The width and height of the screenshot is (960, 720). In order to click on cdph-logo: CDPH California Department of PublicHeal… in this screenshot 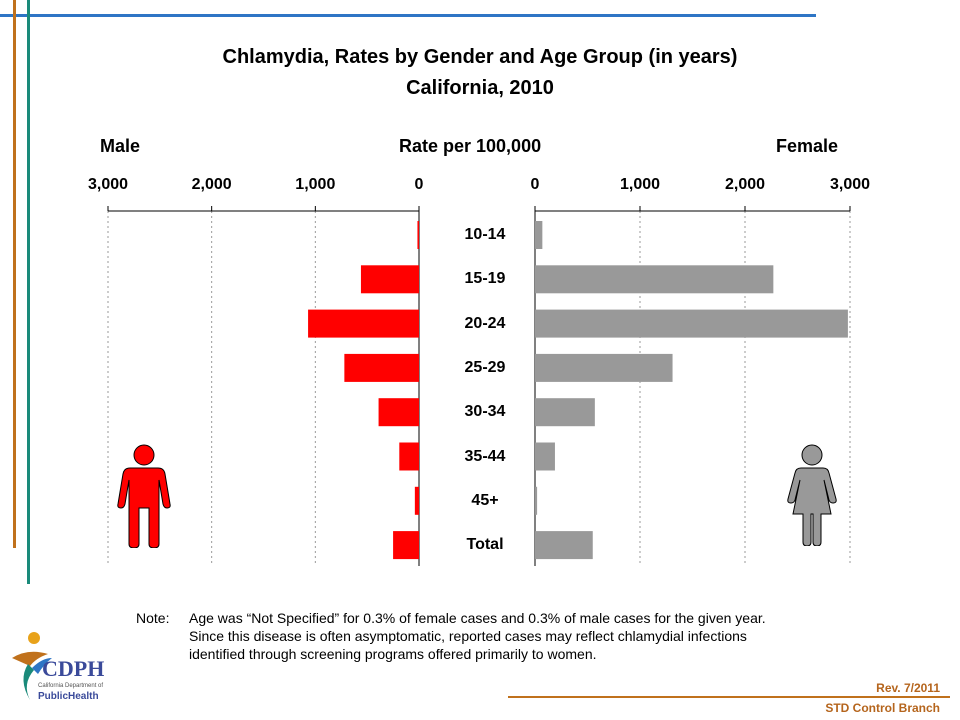, I will do `click(63, 670)`.